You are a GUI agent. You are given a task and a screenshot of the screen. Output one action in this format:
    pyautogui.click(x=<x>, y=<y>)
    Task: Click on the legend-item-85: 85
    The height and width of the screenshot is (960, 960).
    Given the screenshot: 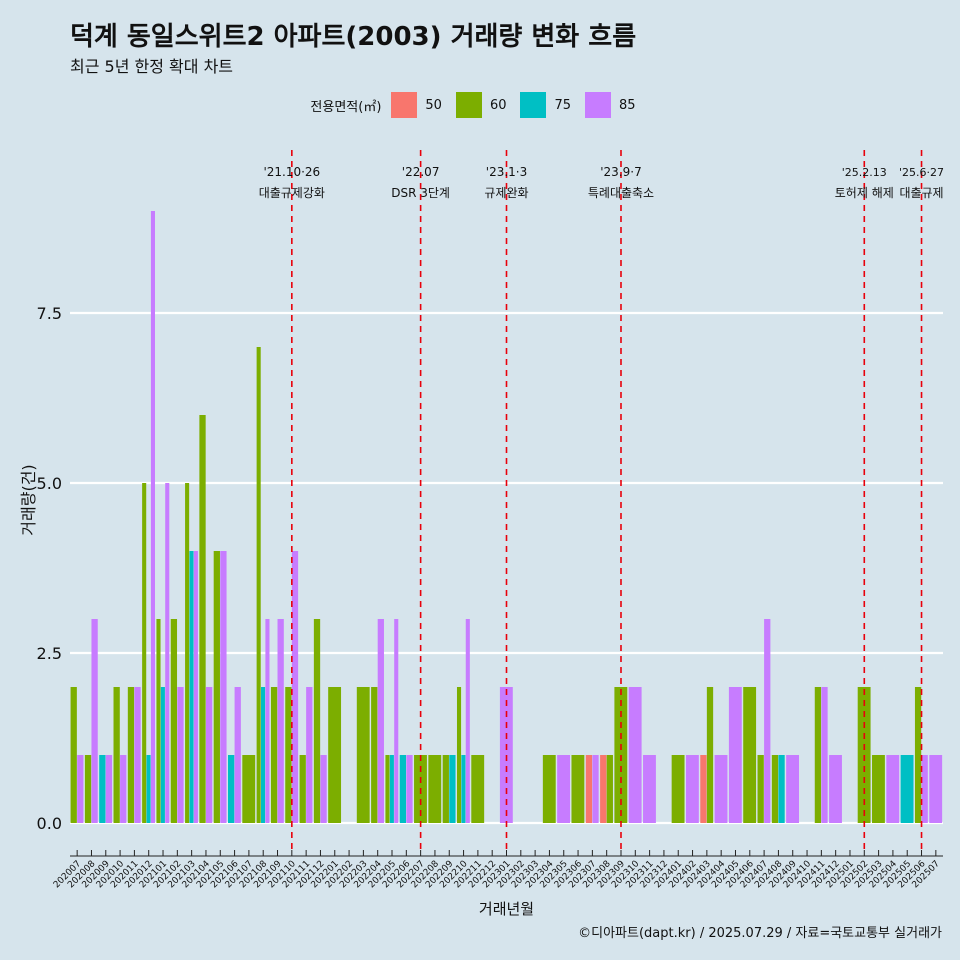 What is the action you would take?
    pyautogui.click(x=610, y=105)
    